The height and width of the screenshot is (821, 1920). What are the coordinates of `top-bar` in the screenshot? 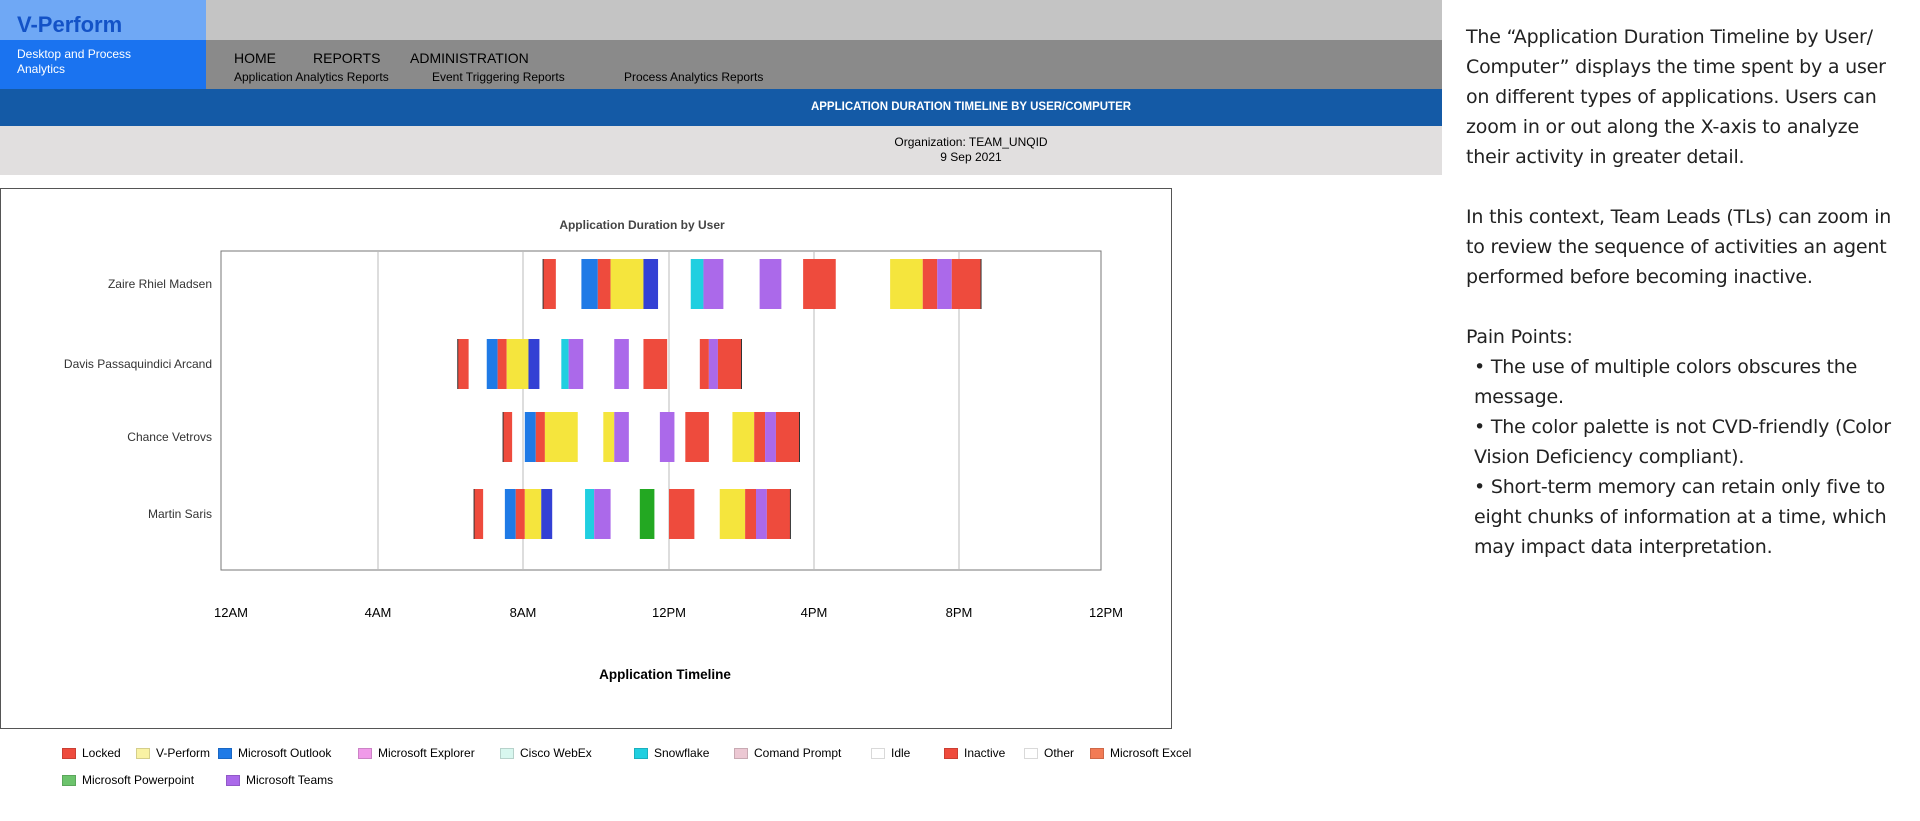 It's located at (824, 20).